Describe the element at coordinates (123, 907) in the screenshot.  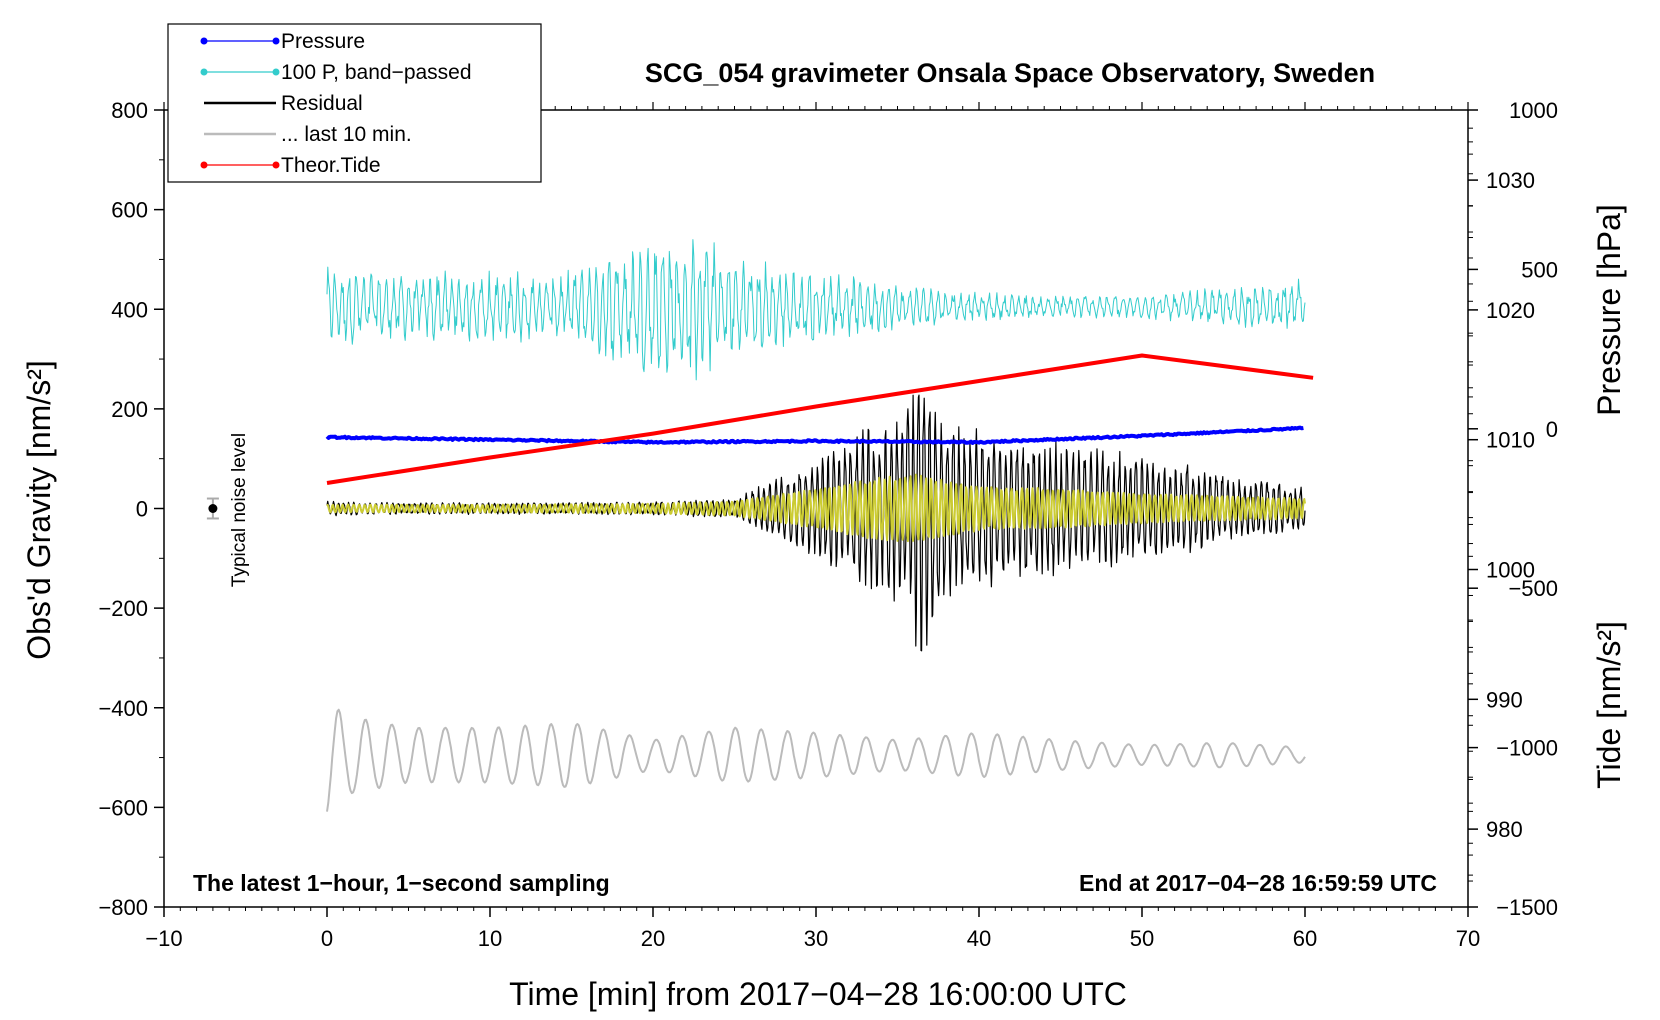
I see `y-tick-label: −800` at that location.